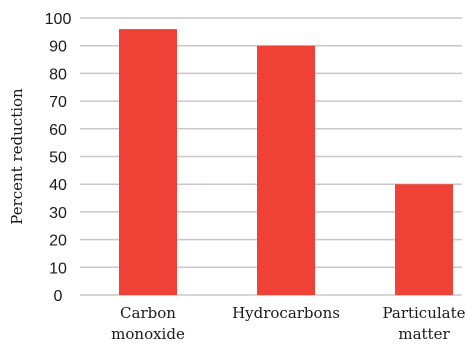 The image size is (467, 349). What do you see at coordinates (58, 19) in the screenshot?
I see `y-tick-label: 100` at bounding box center [58, 19].